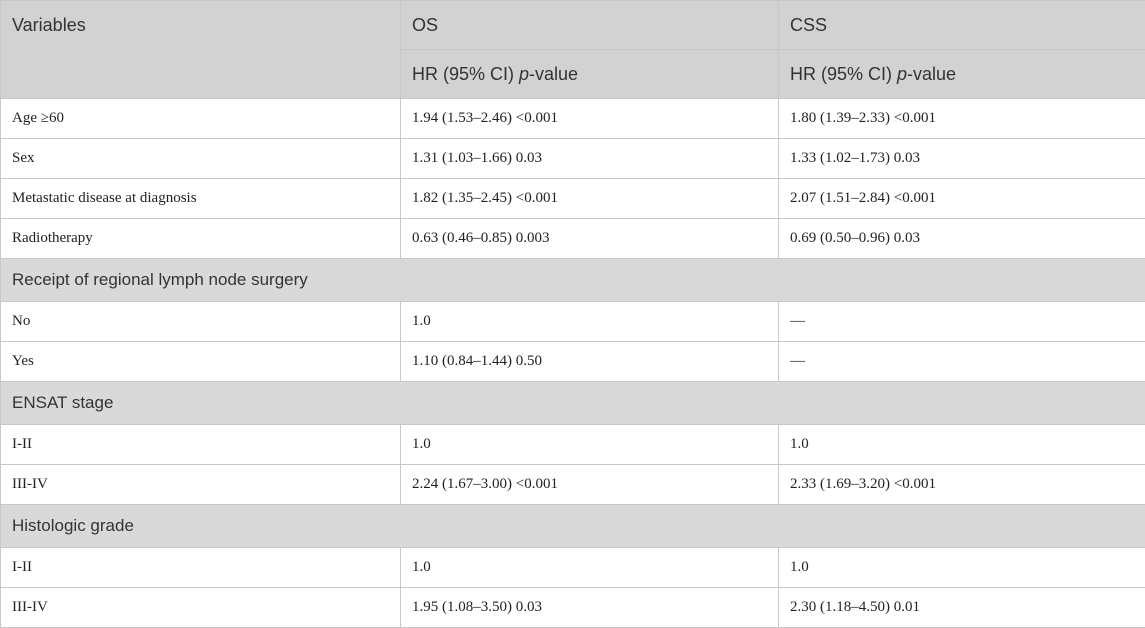  I want to click on variable-cell: Age ≥60, so click(201, 119).